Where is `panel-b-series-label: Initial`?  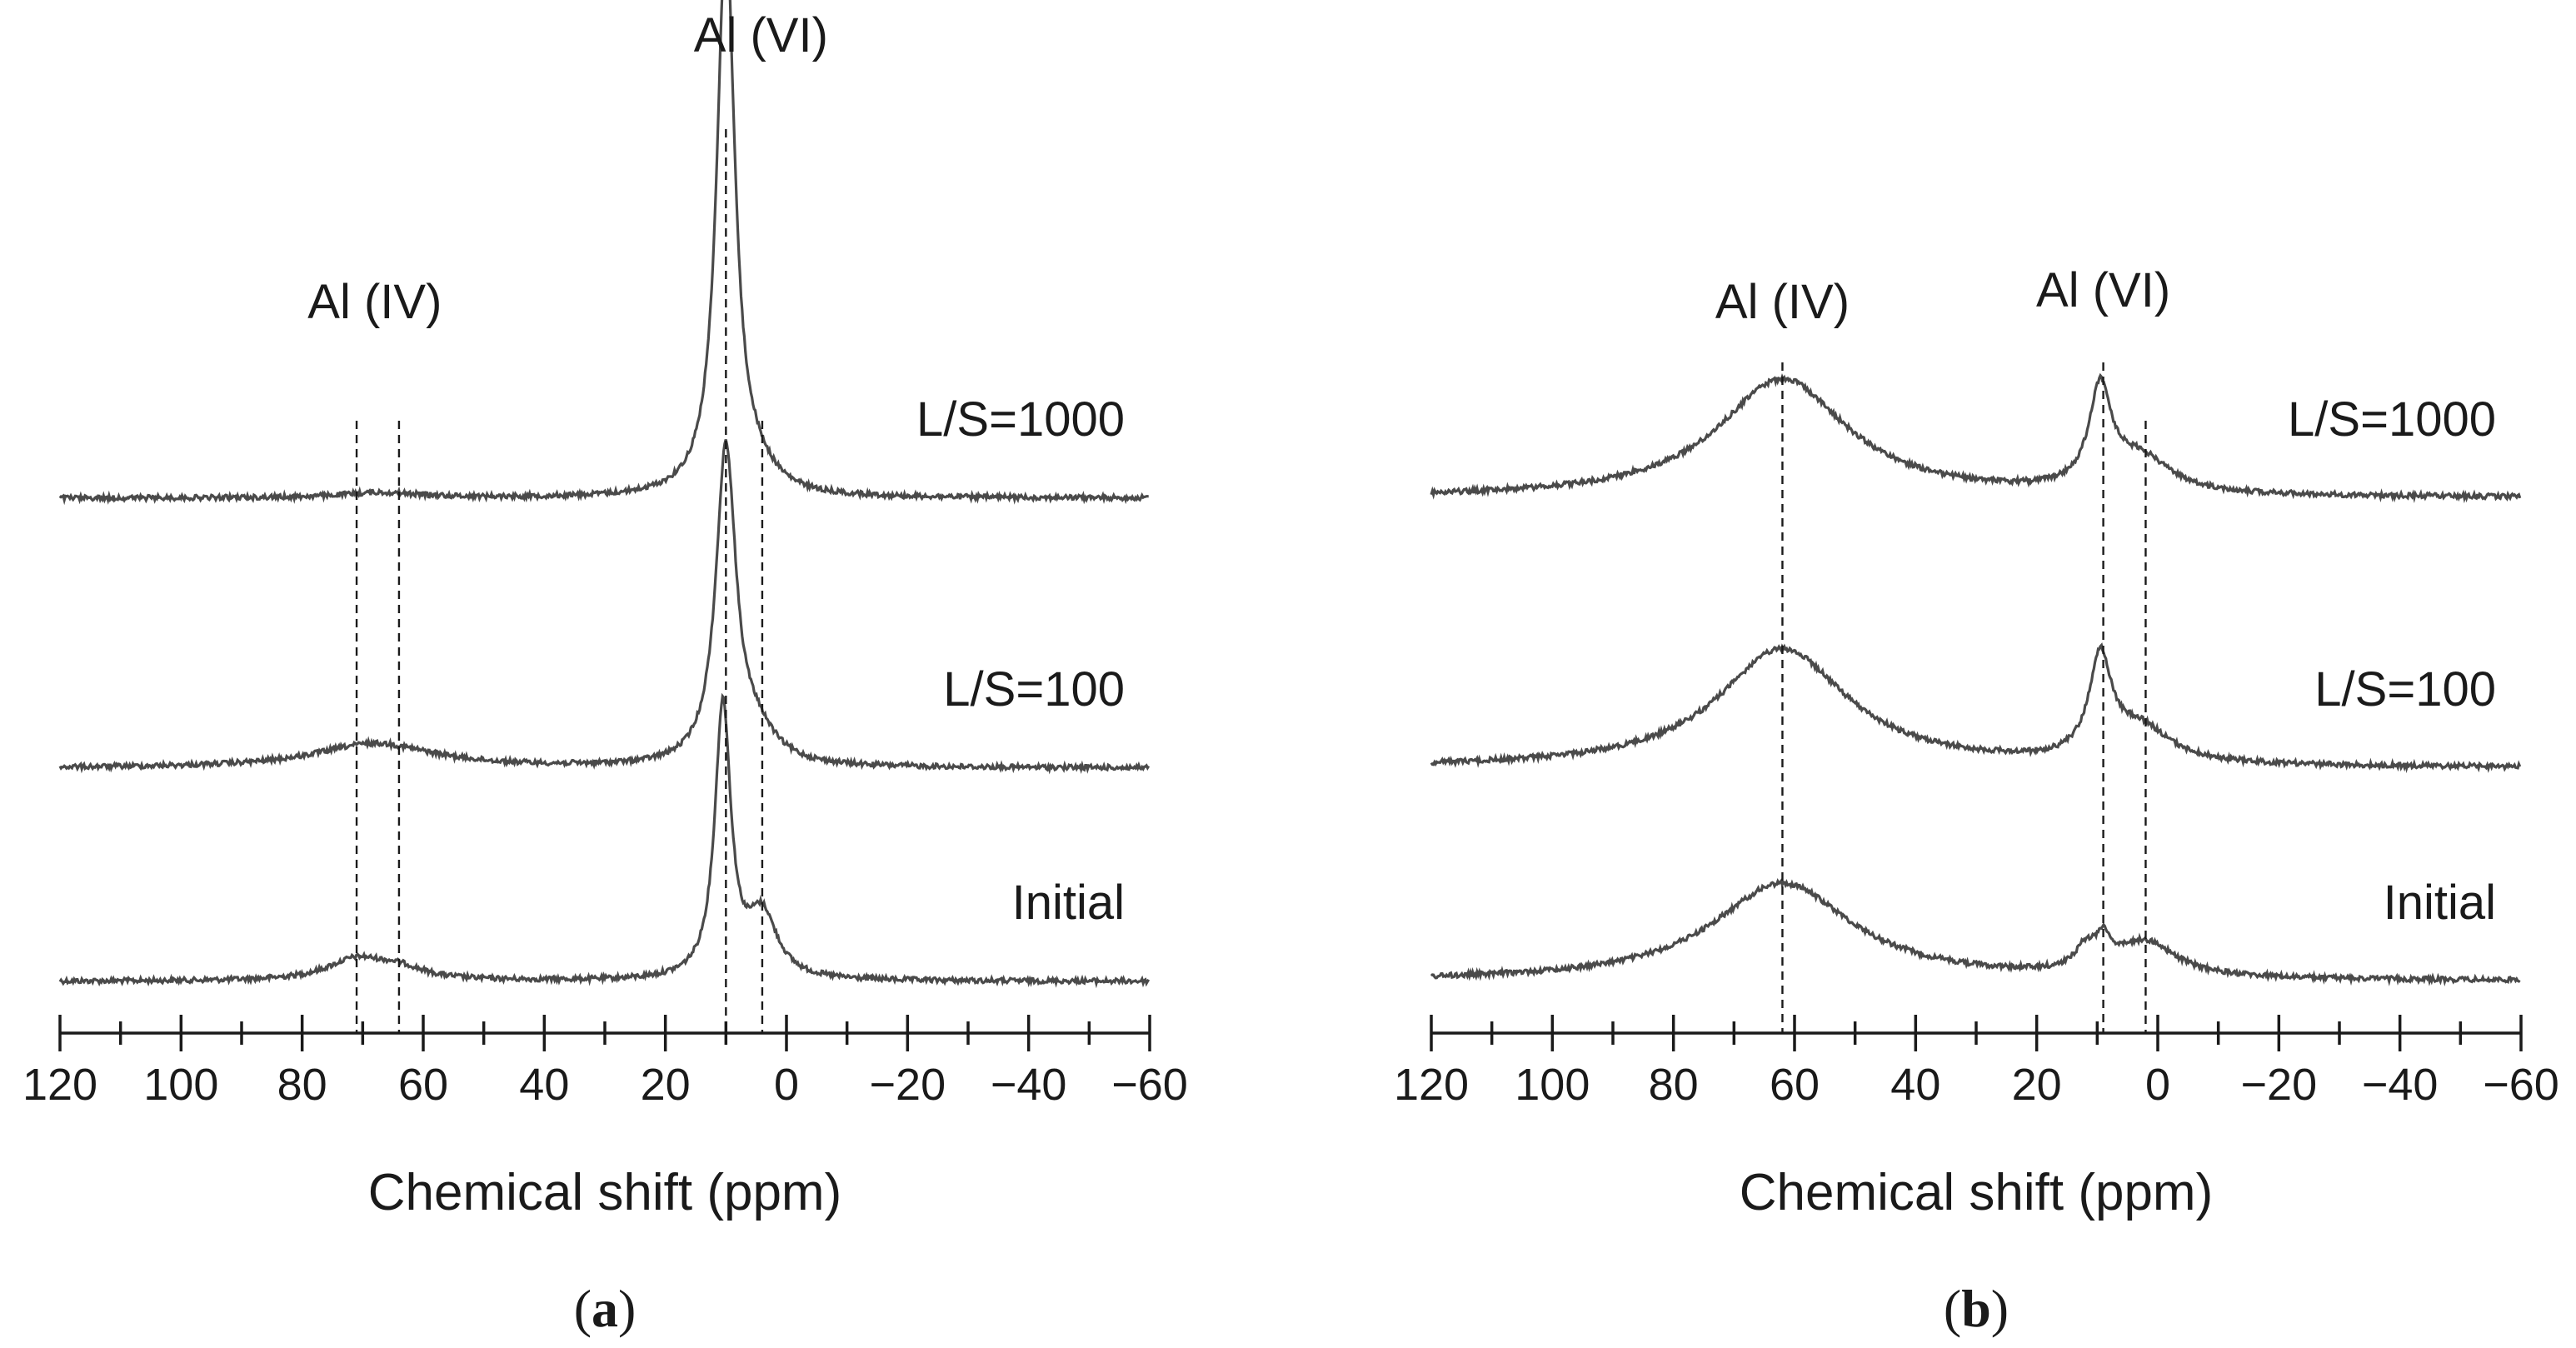 panel-b-series-label: Initial is located at coordinates (2440, 903).